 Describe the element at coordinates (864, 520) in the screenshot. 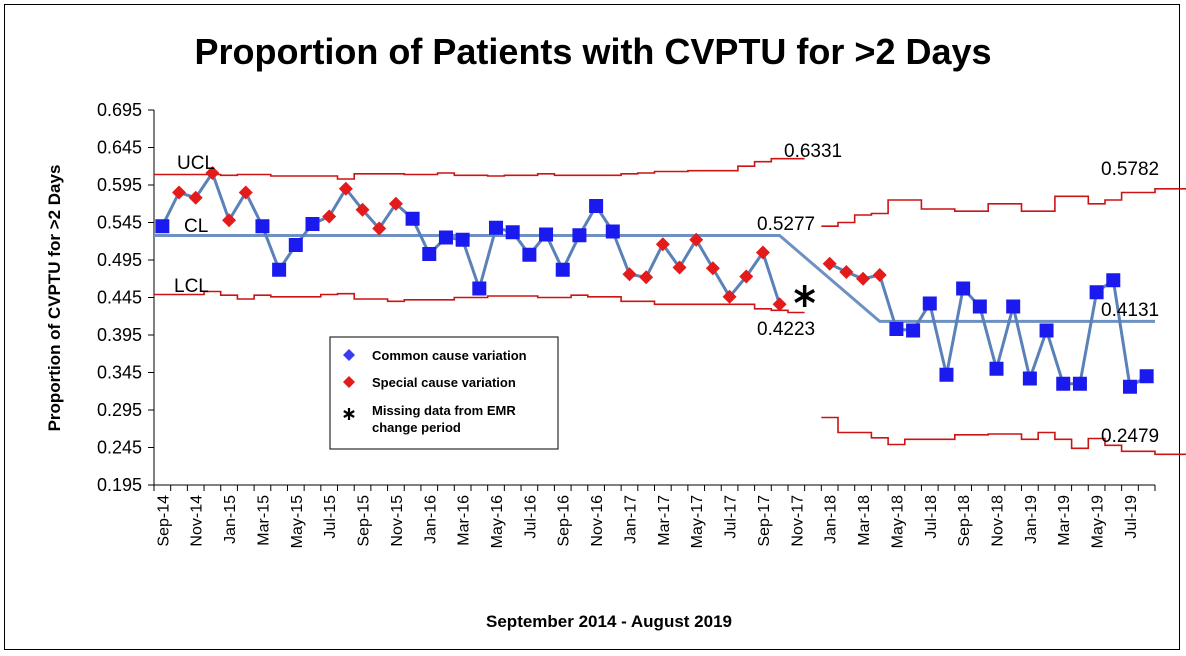

I see `x-tick-label: Mar-18` at that location.